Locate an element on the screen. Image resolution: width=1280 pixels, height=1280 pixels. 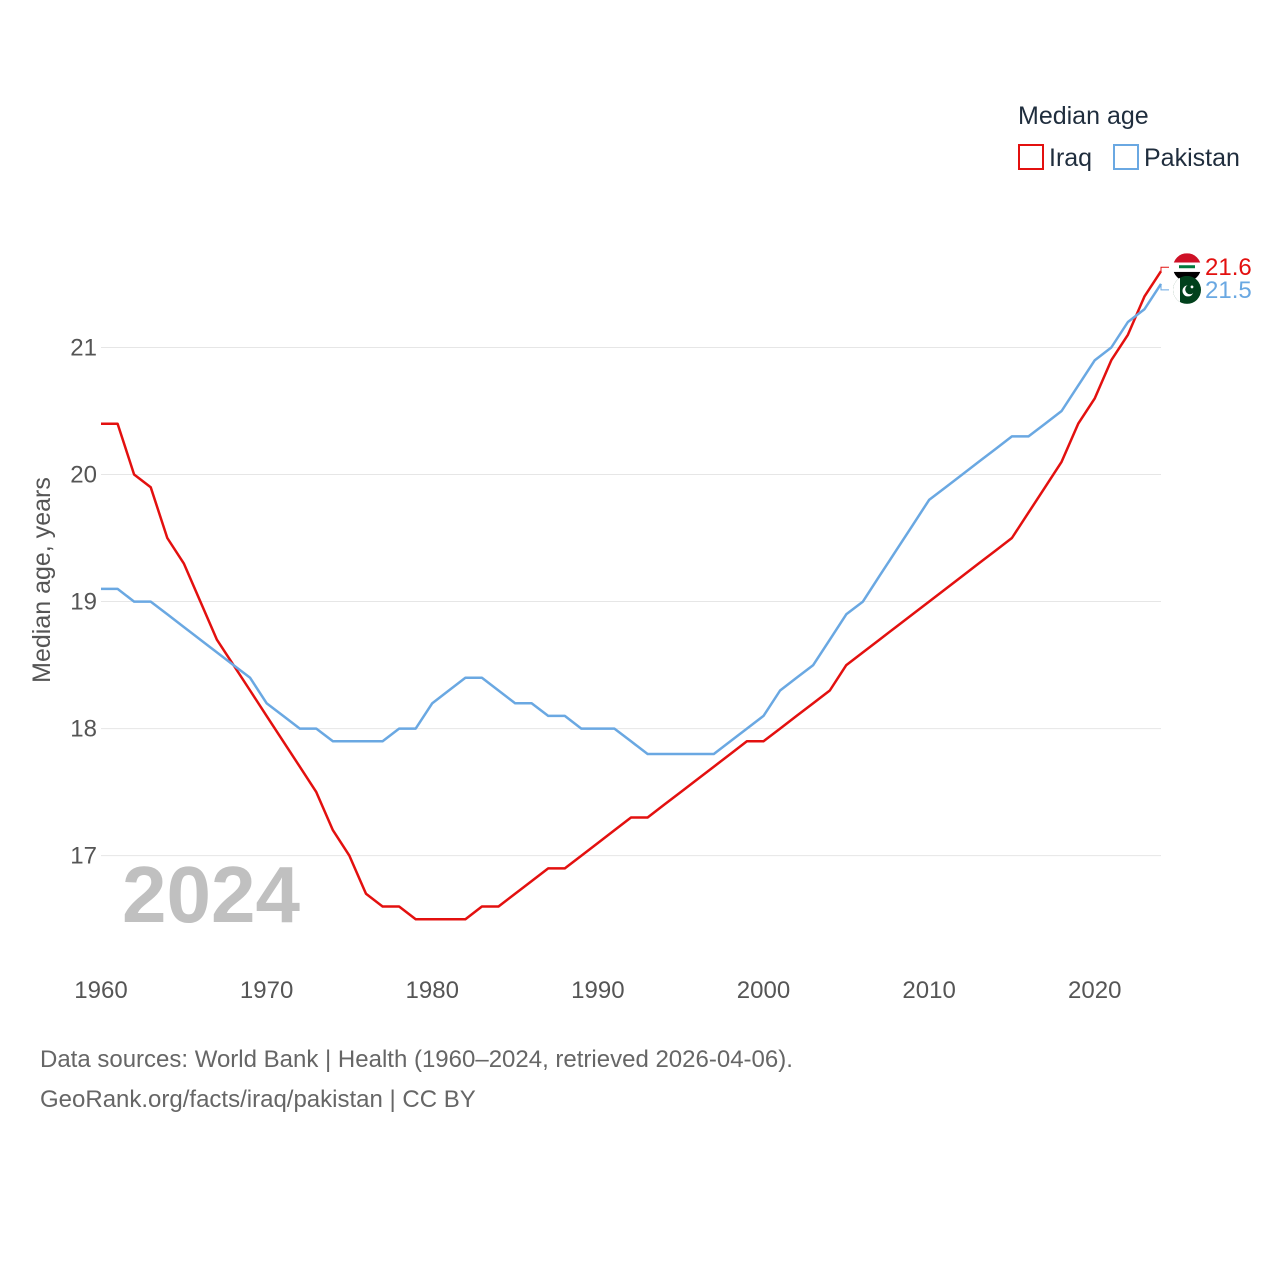
x-tick-label-1970: 1970 is located at coordinates (266, 990).